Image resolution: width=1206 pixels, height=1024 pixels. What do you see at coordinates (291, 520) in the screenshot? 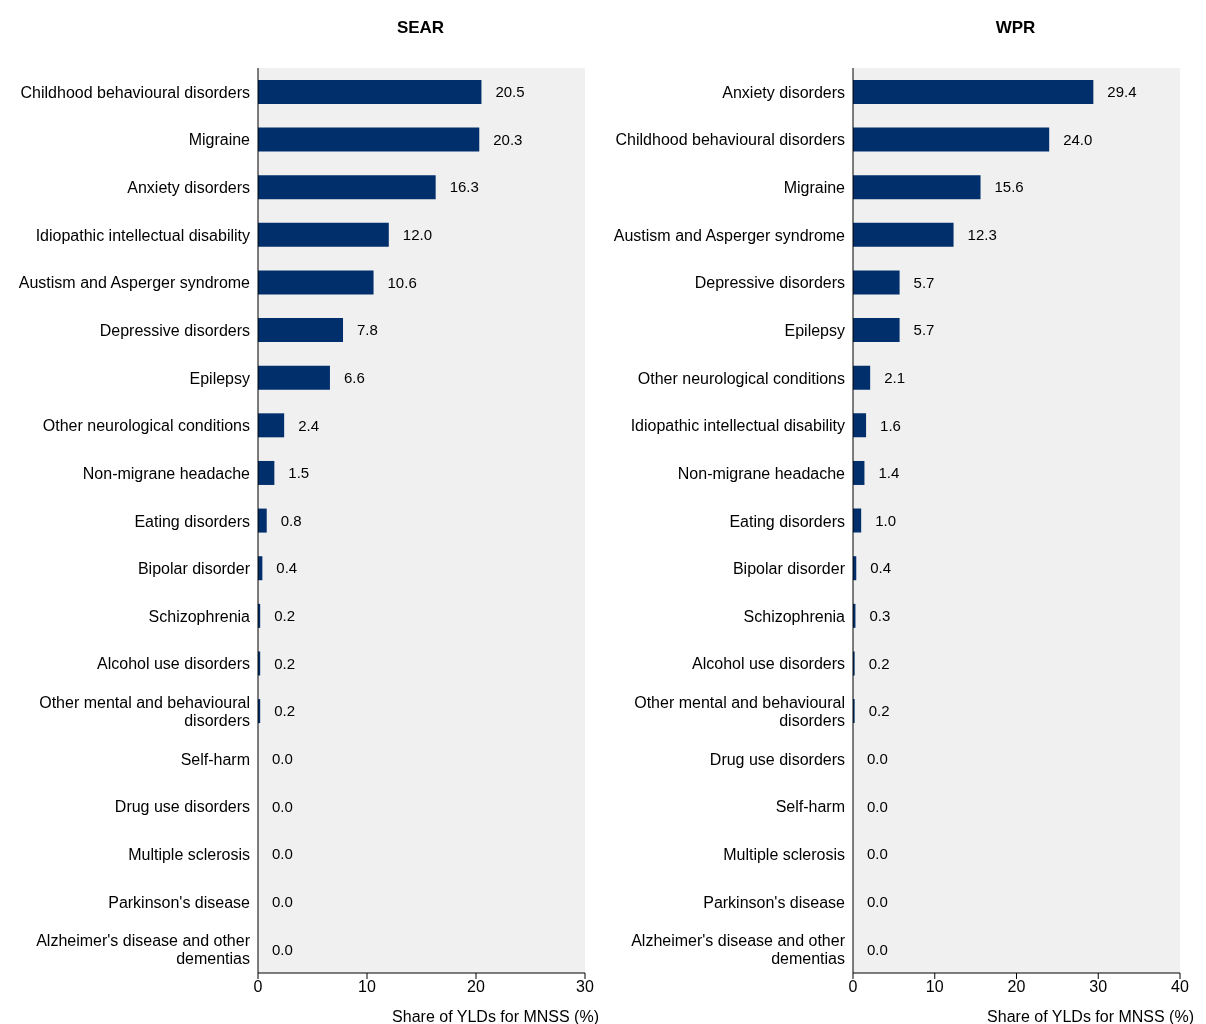
I see `data-label: 0.8` at bounding box center [291, 520].